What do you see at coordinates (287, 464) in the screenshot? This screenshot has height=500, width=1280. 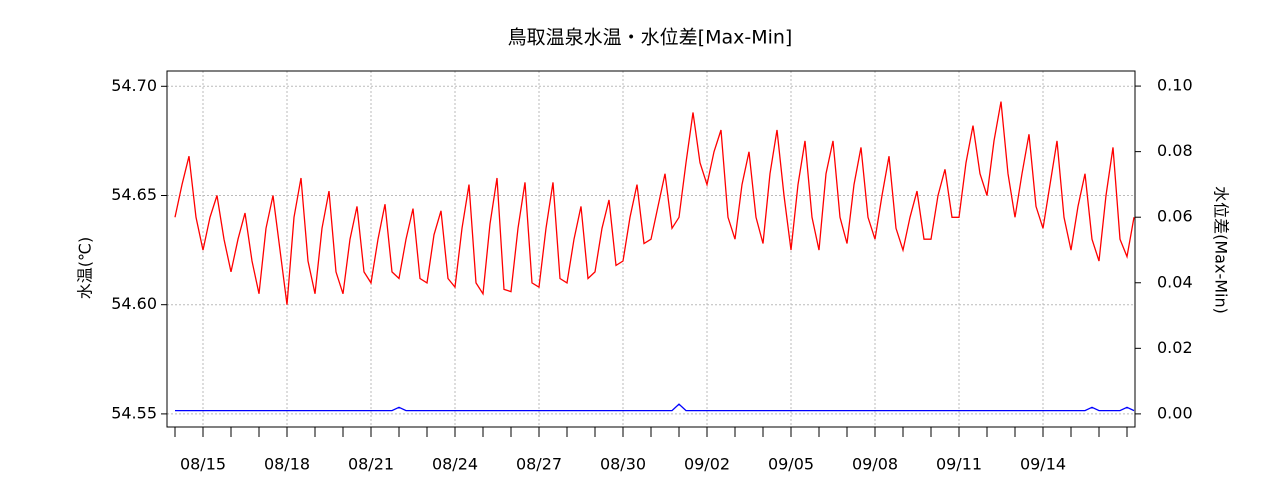 I see `x-tick-label: 08/18` at bounding box center [287, 464].